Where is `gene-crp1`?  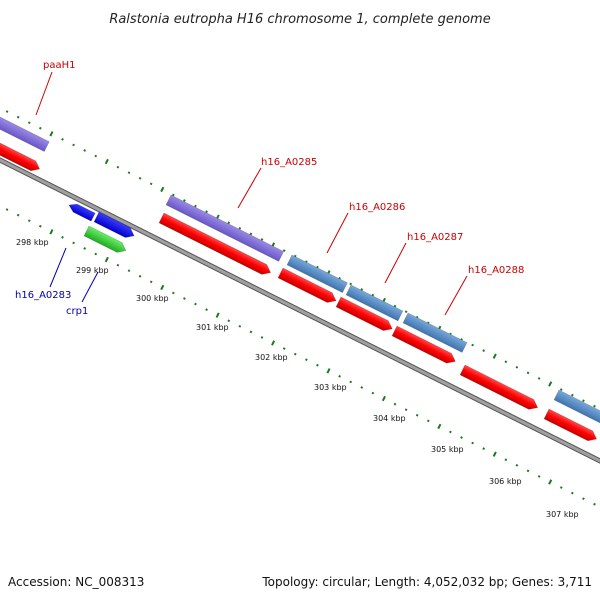 gene-crp1 is located at coordinates (105, 239).